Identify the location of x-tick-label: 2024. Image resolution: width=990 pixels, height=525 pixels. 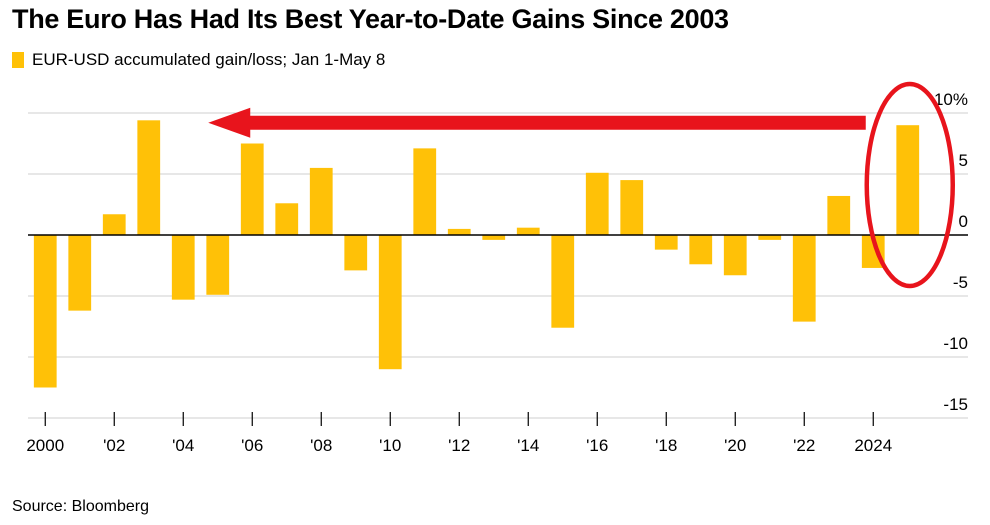
(873, 445).